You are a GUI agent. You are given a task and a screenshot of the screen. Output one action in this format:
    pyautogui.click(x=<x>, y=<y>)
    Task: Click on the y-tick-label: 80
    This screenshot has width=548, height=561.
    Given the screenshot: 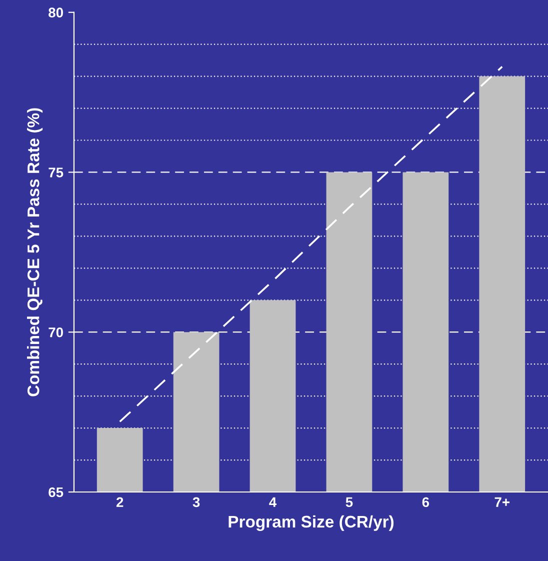 What is the action you would take?
    pyautogui.click(x=55, y=13)
    